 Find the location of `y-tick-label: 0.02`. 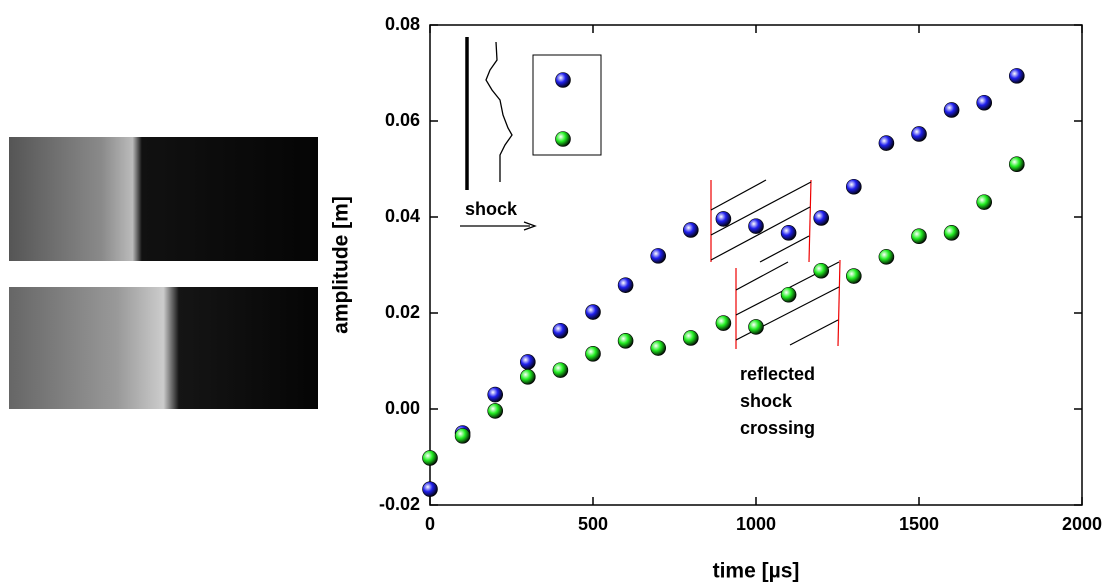

y-tick-label: 0.02 is located at coordinates (402, 312).